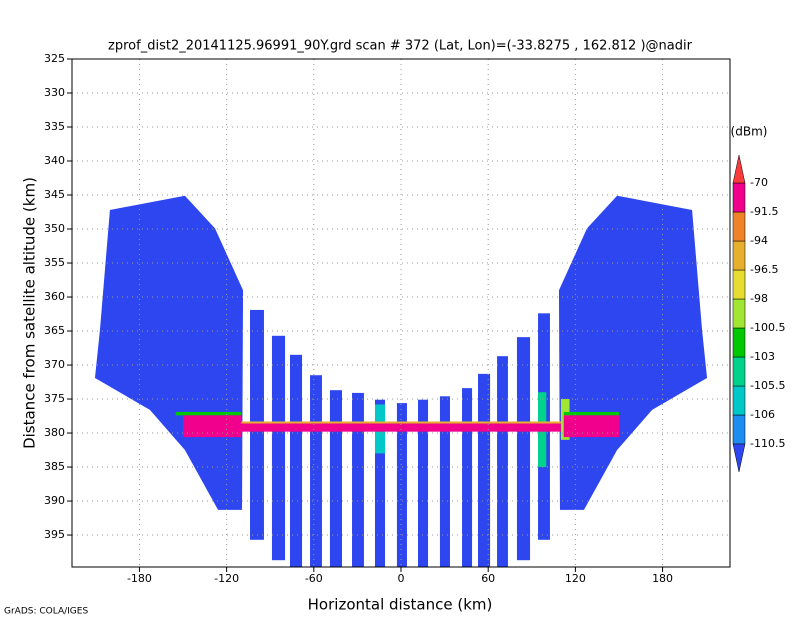  What do you see at coordinates (314, 578) in the screenshot?
I see `x-tick-label: -60` at bounding box center [314, 578].